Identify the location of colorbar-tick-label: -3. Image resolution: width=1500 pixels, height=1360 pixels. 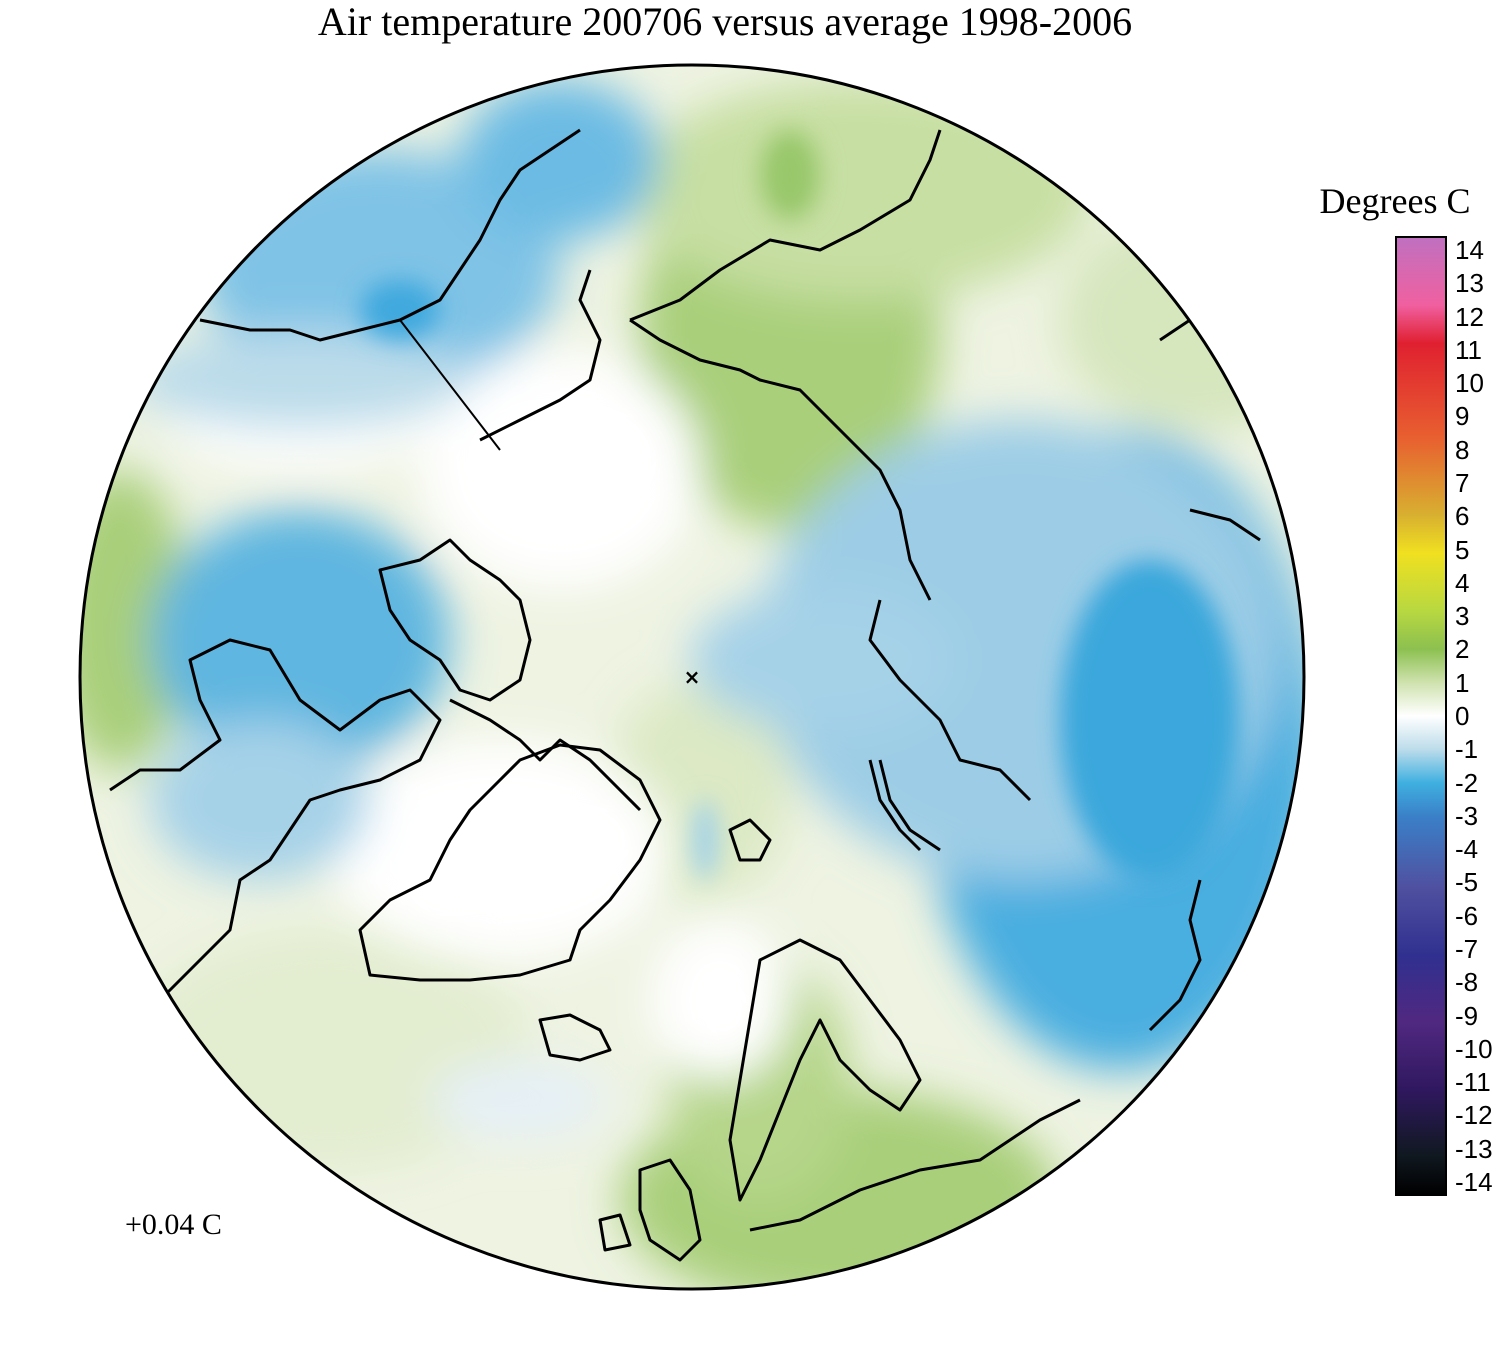
(1467, 815).